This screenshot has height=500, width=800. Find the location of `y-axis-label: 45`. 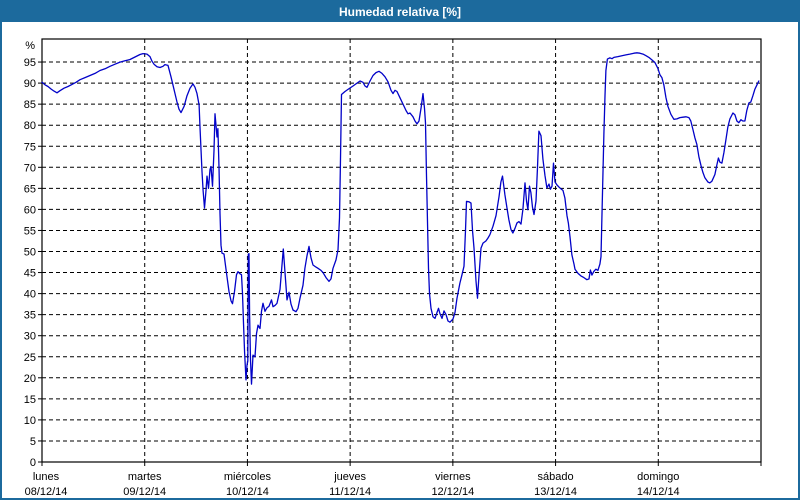

y-axis-label: 45 is located at coordinates (30, 274).